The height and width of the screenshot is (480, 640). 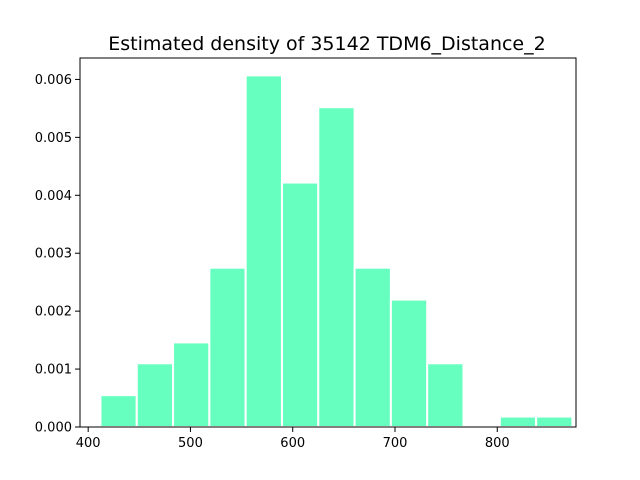 I want to click on x-tick-label: 500, so click(x=190, y=443).